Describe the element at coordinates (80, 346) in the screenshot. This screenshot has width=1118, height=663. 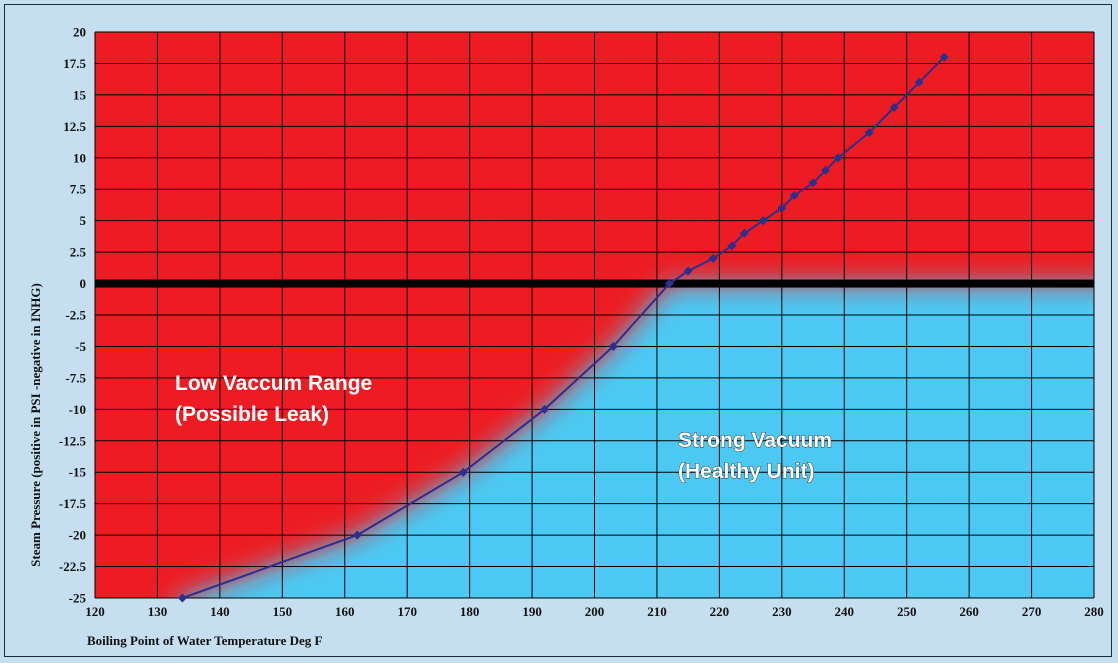
I see `y-tick-label: -5` at that location.